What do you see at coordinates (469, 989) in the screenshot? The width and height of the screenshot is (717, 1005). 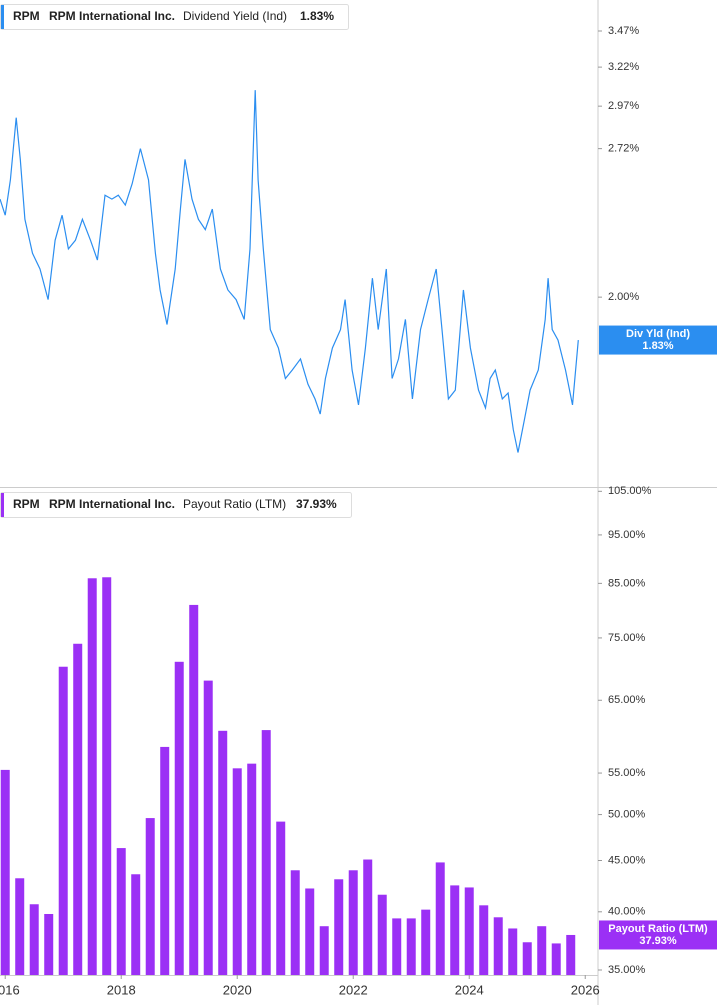 I see `x-tick-label: 2024` at bounding box center [469, 989].